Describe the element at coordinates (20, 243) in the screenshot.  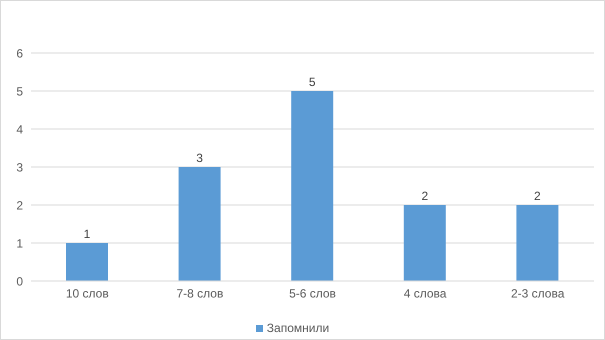
I see `y-tick-label: 1` at that location.